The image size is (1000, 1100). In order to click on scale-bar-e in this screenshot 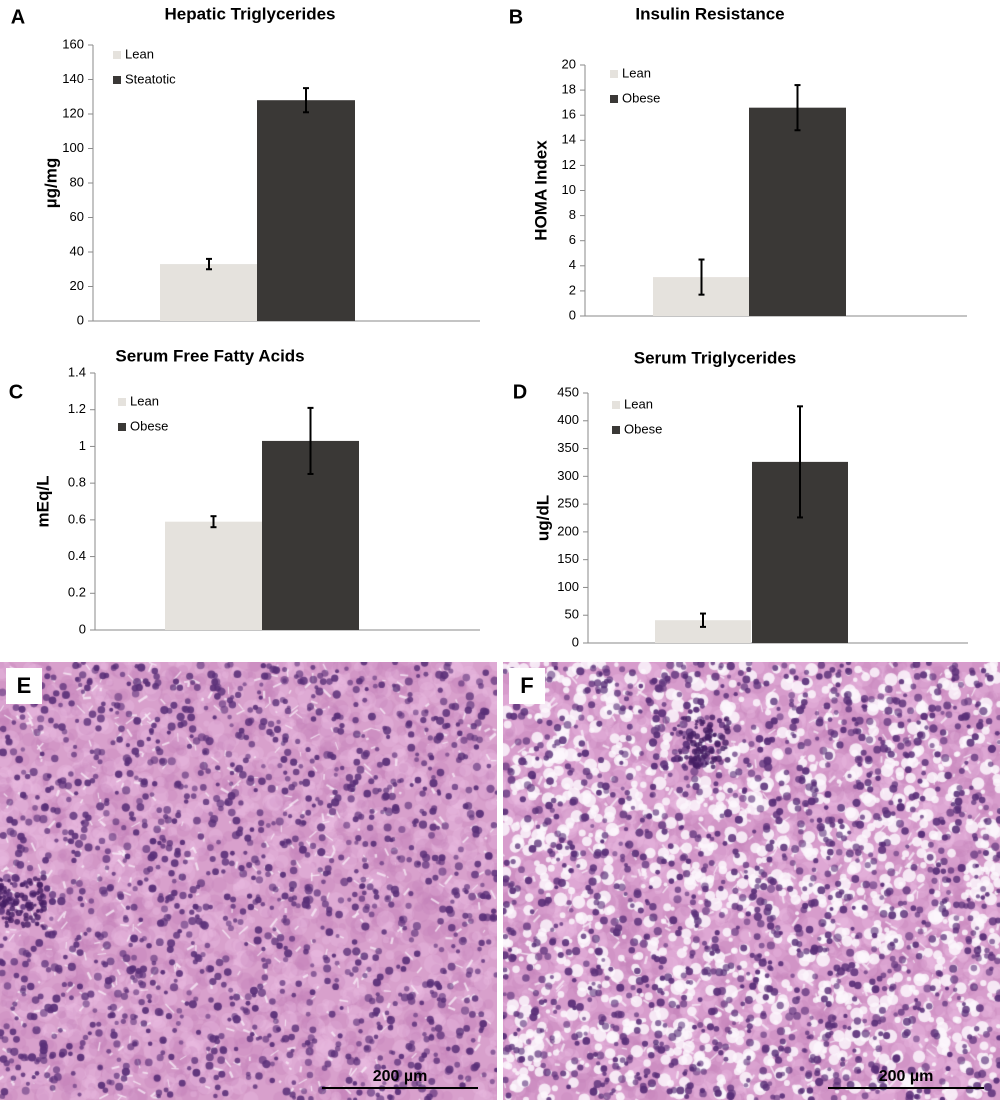, I will do `click(400, 1088)`.